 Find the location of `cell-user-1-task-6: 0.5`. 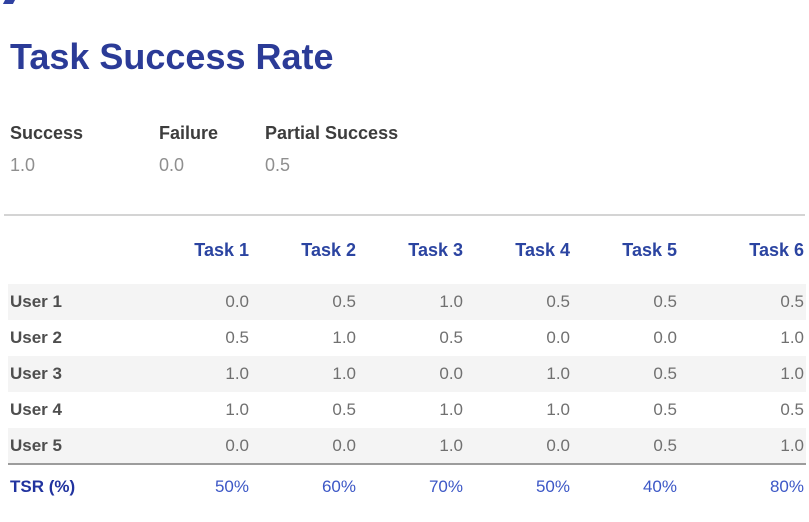

cell-user-1-task-6: 0.5 is located at coordinates (792, 302).